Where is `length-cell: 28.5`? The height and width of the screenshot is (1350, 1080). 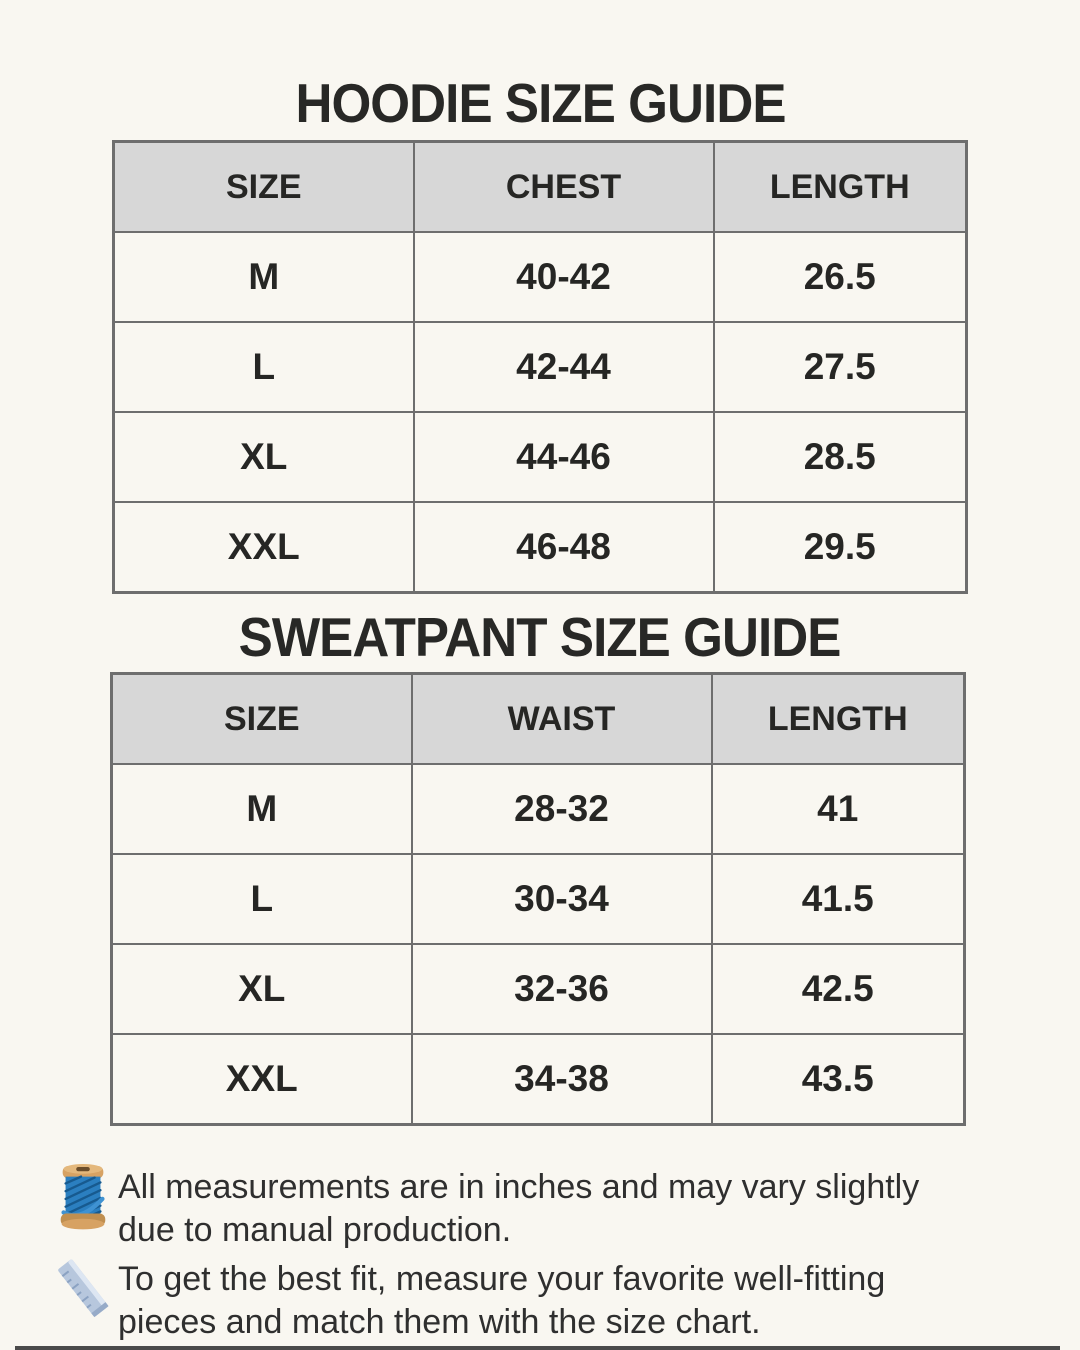 length-cell: 28.5 is located at coordinates (840, 457).